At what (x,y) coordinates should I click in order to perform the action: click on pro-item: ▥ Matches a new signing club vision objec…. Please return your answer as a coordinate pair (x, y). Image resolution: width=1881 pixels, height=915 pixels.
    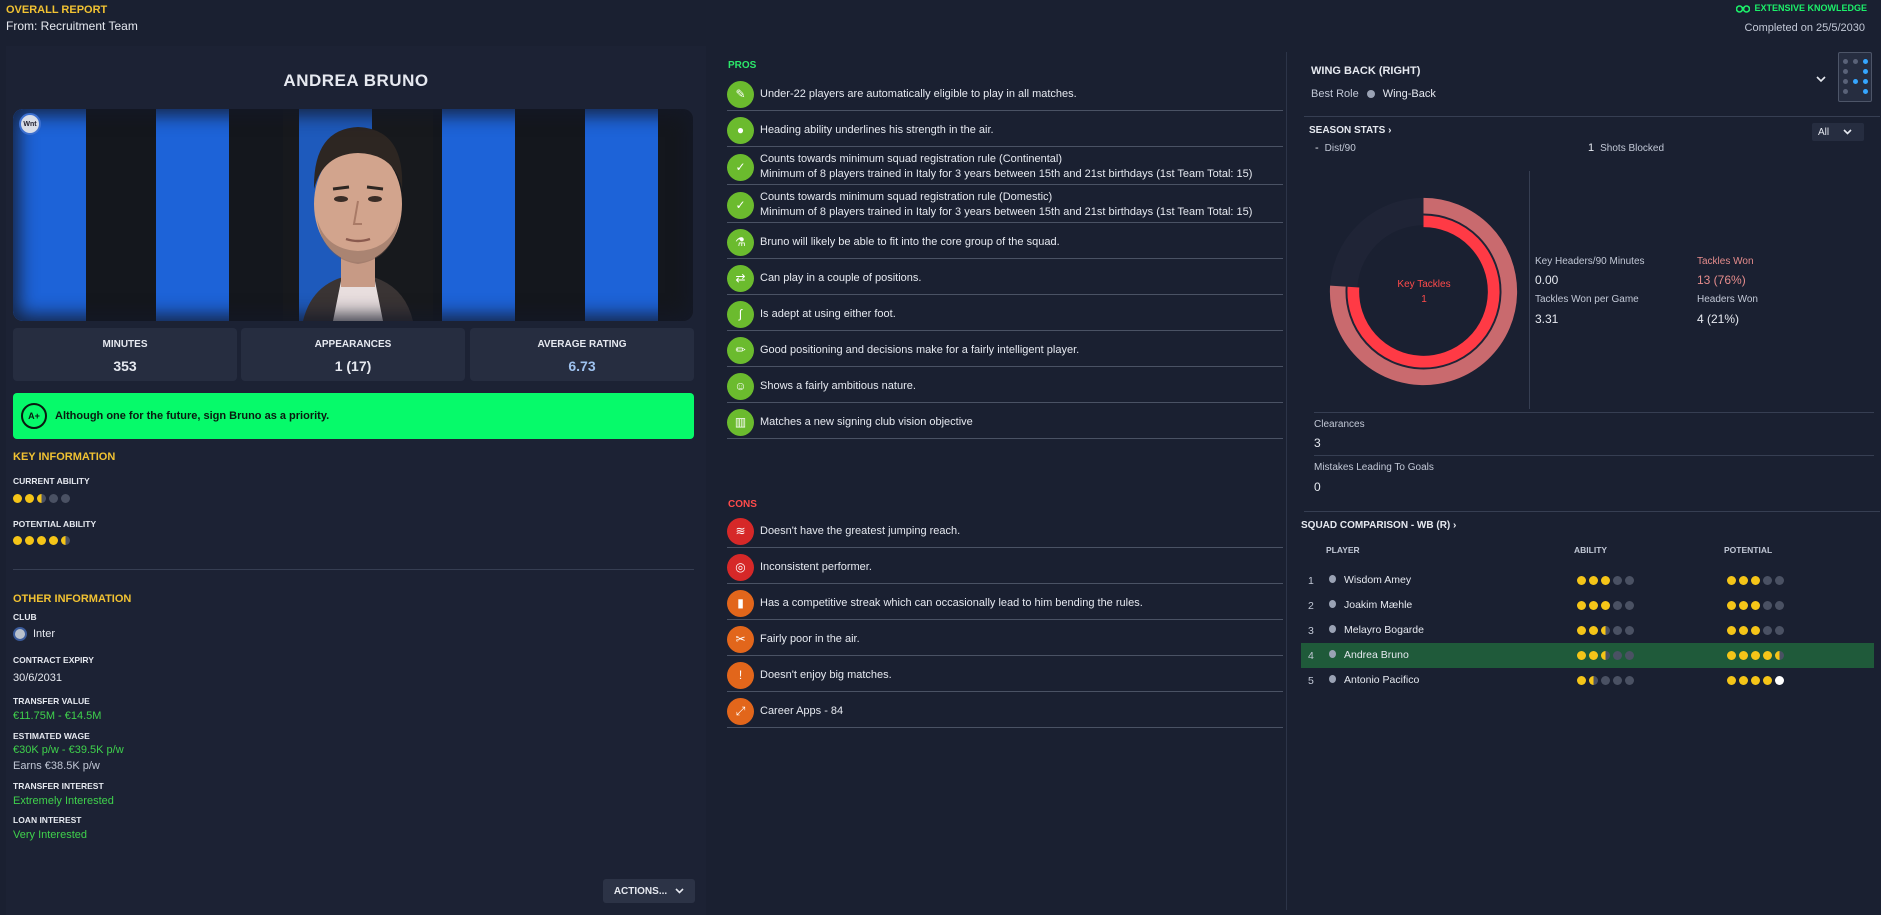
    Looking at the image, I should click on (1005, 422).